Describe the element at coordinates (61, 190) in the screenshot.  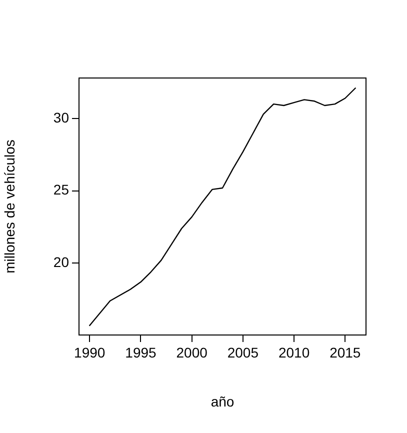
I see `y-tick-label: 25` at that location.